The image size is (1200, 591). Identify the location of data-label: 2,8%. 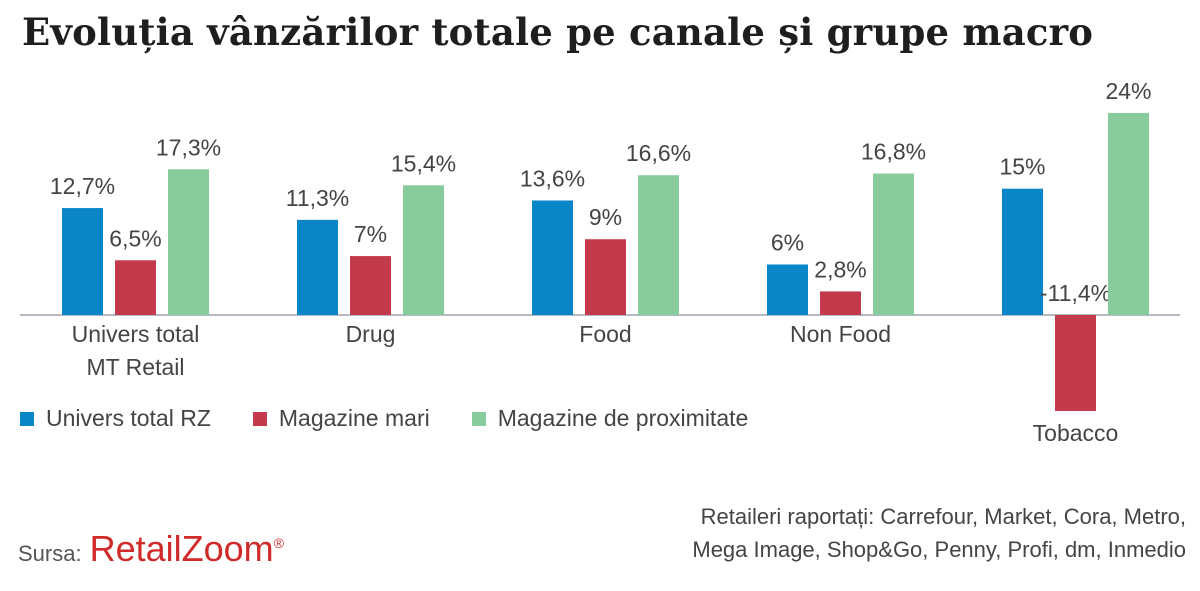
(840, 269).